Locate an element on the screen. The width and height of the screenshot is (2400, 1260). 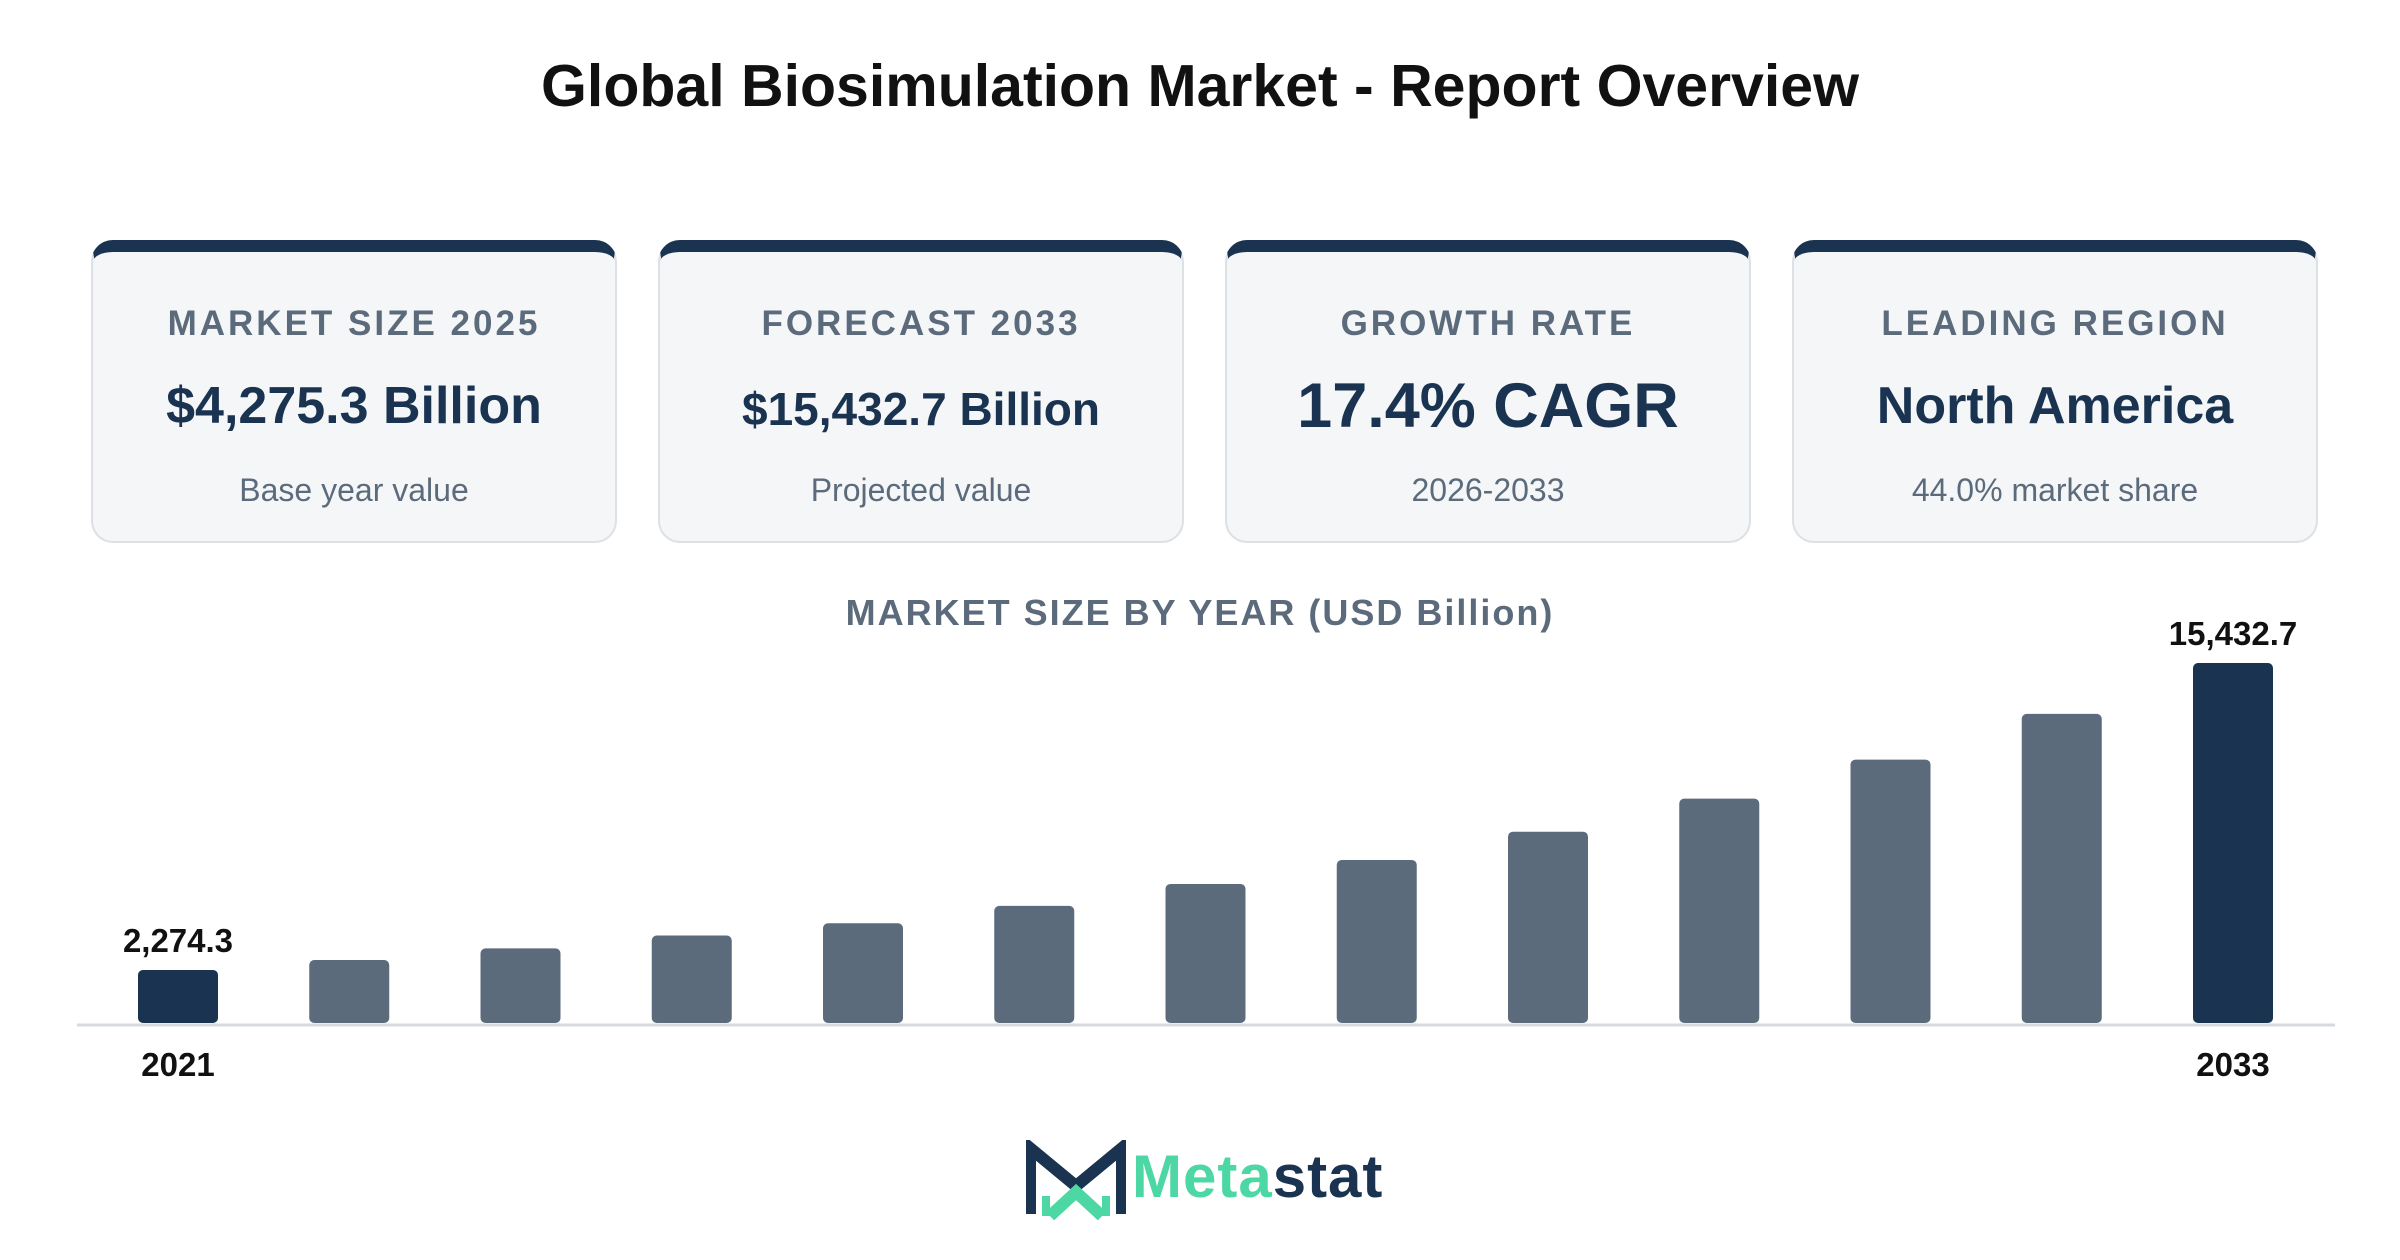
card-value: 17.4% CAGR is located at coordinates (1488, 406).